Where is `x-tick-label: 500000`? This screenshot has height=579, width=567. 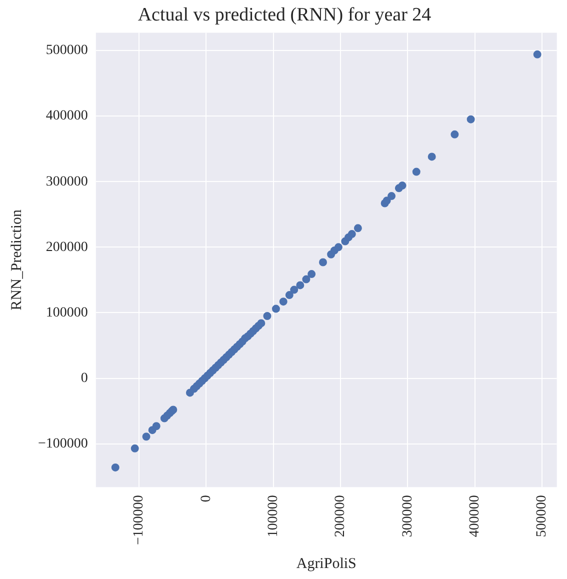 x-tick-label: 500000 is located at coordinates (542, 516).